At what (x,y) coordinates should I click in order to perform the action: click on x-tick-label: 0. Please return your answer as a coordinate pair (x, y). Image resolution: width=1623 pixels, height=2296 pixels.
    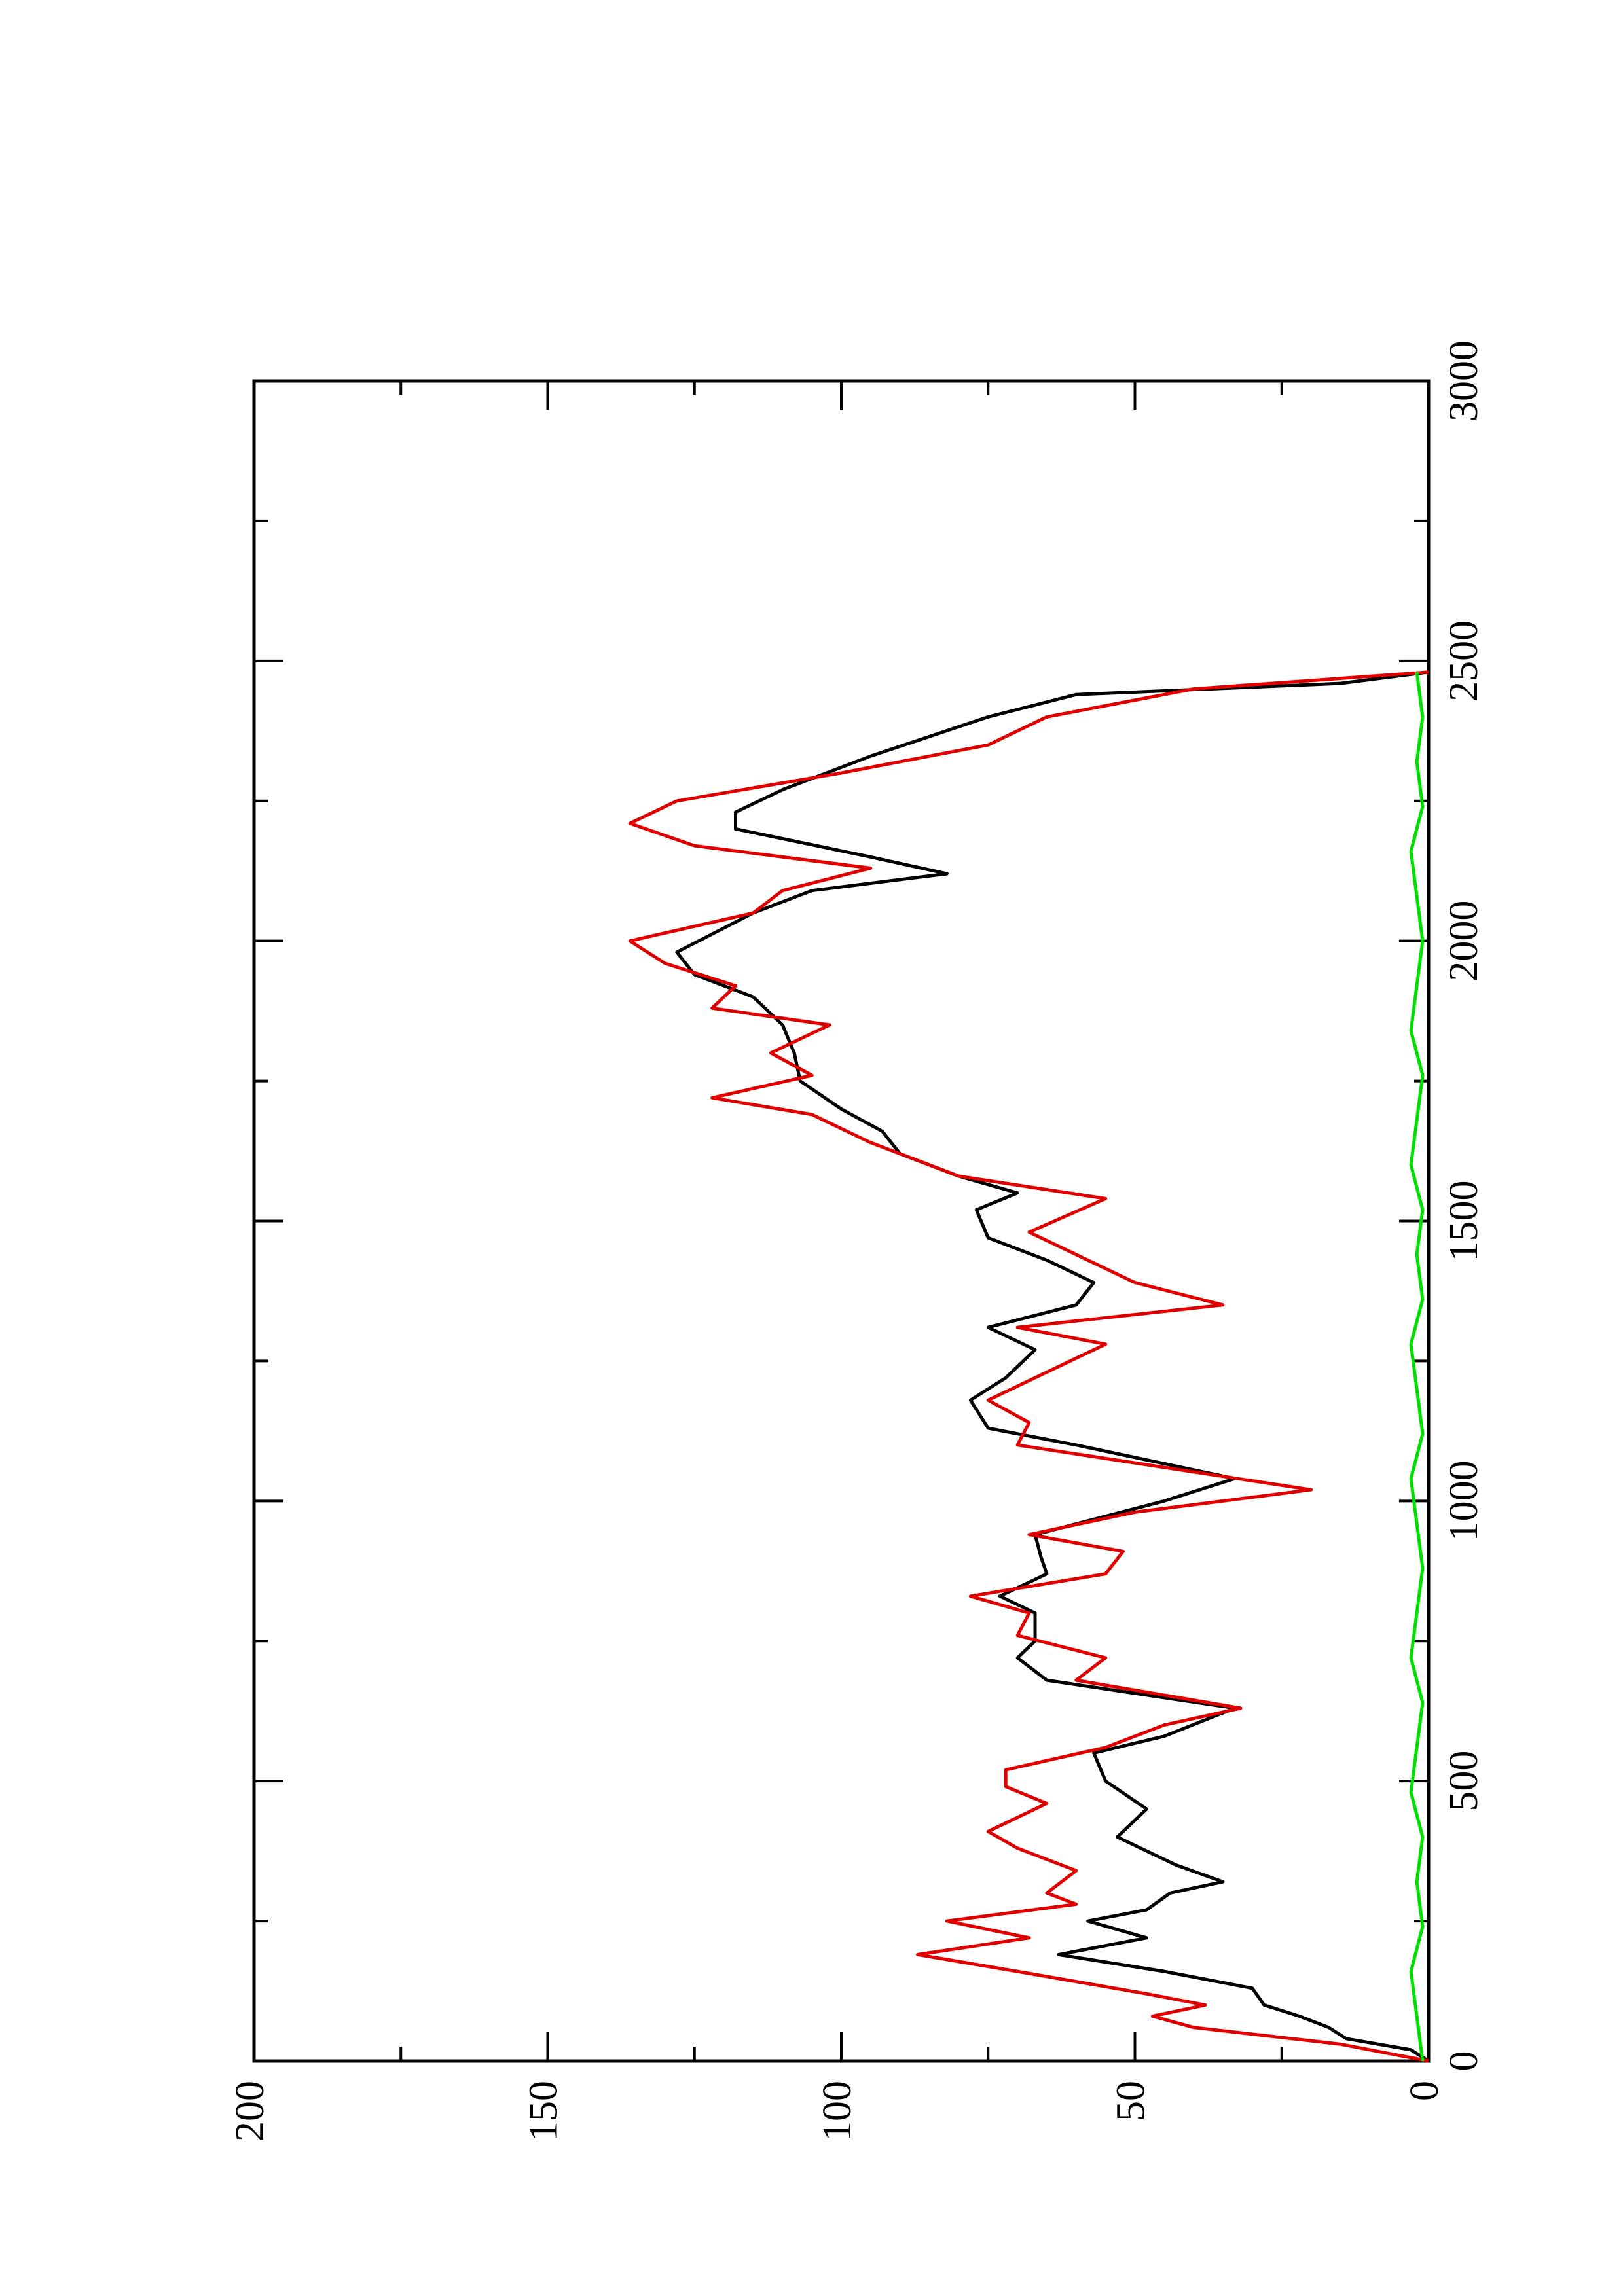
    Looking at the image, I should click on (1464, 2061).